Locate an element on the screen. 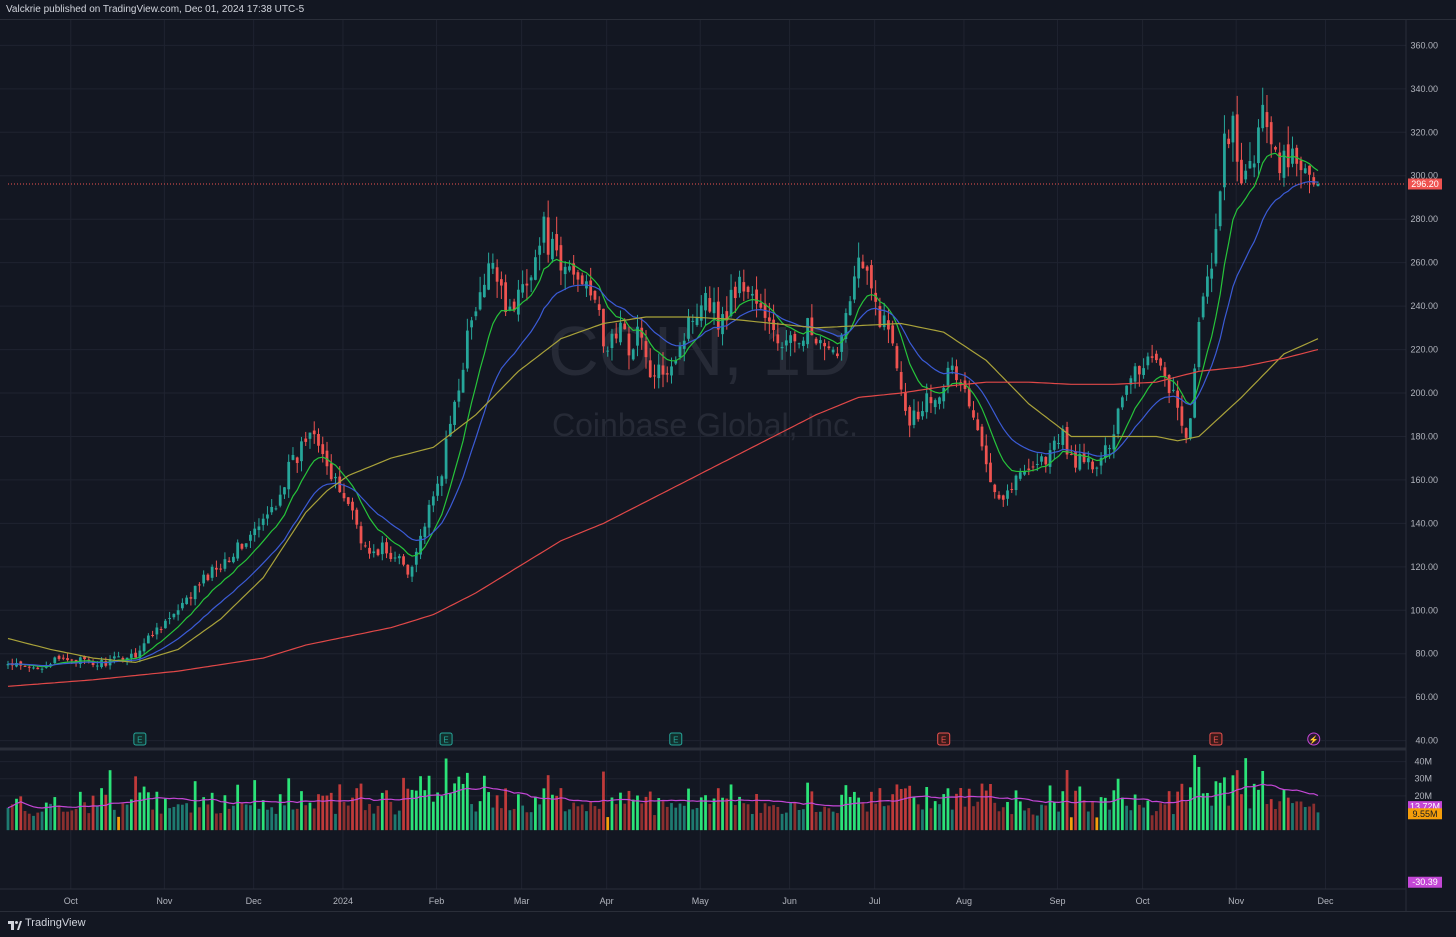 Image resolution: width=1456 pixels, height=937 pixels. time-tick-label: Nov is located at coordinates (164, 901).